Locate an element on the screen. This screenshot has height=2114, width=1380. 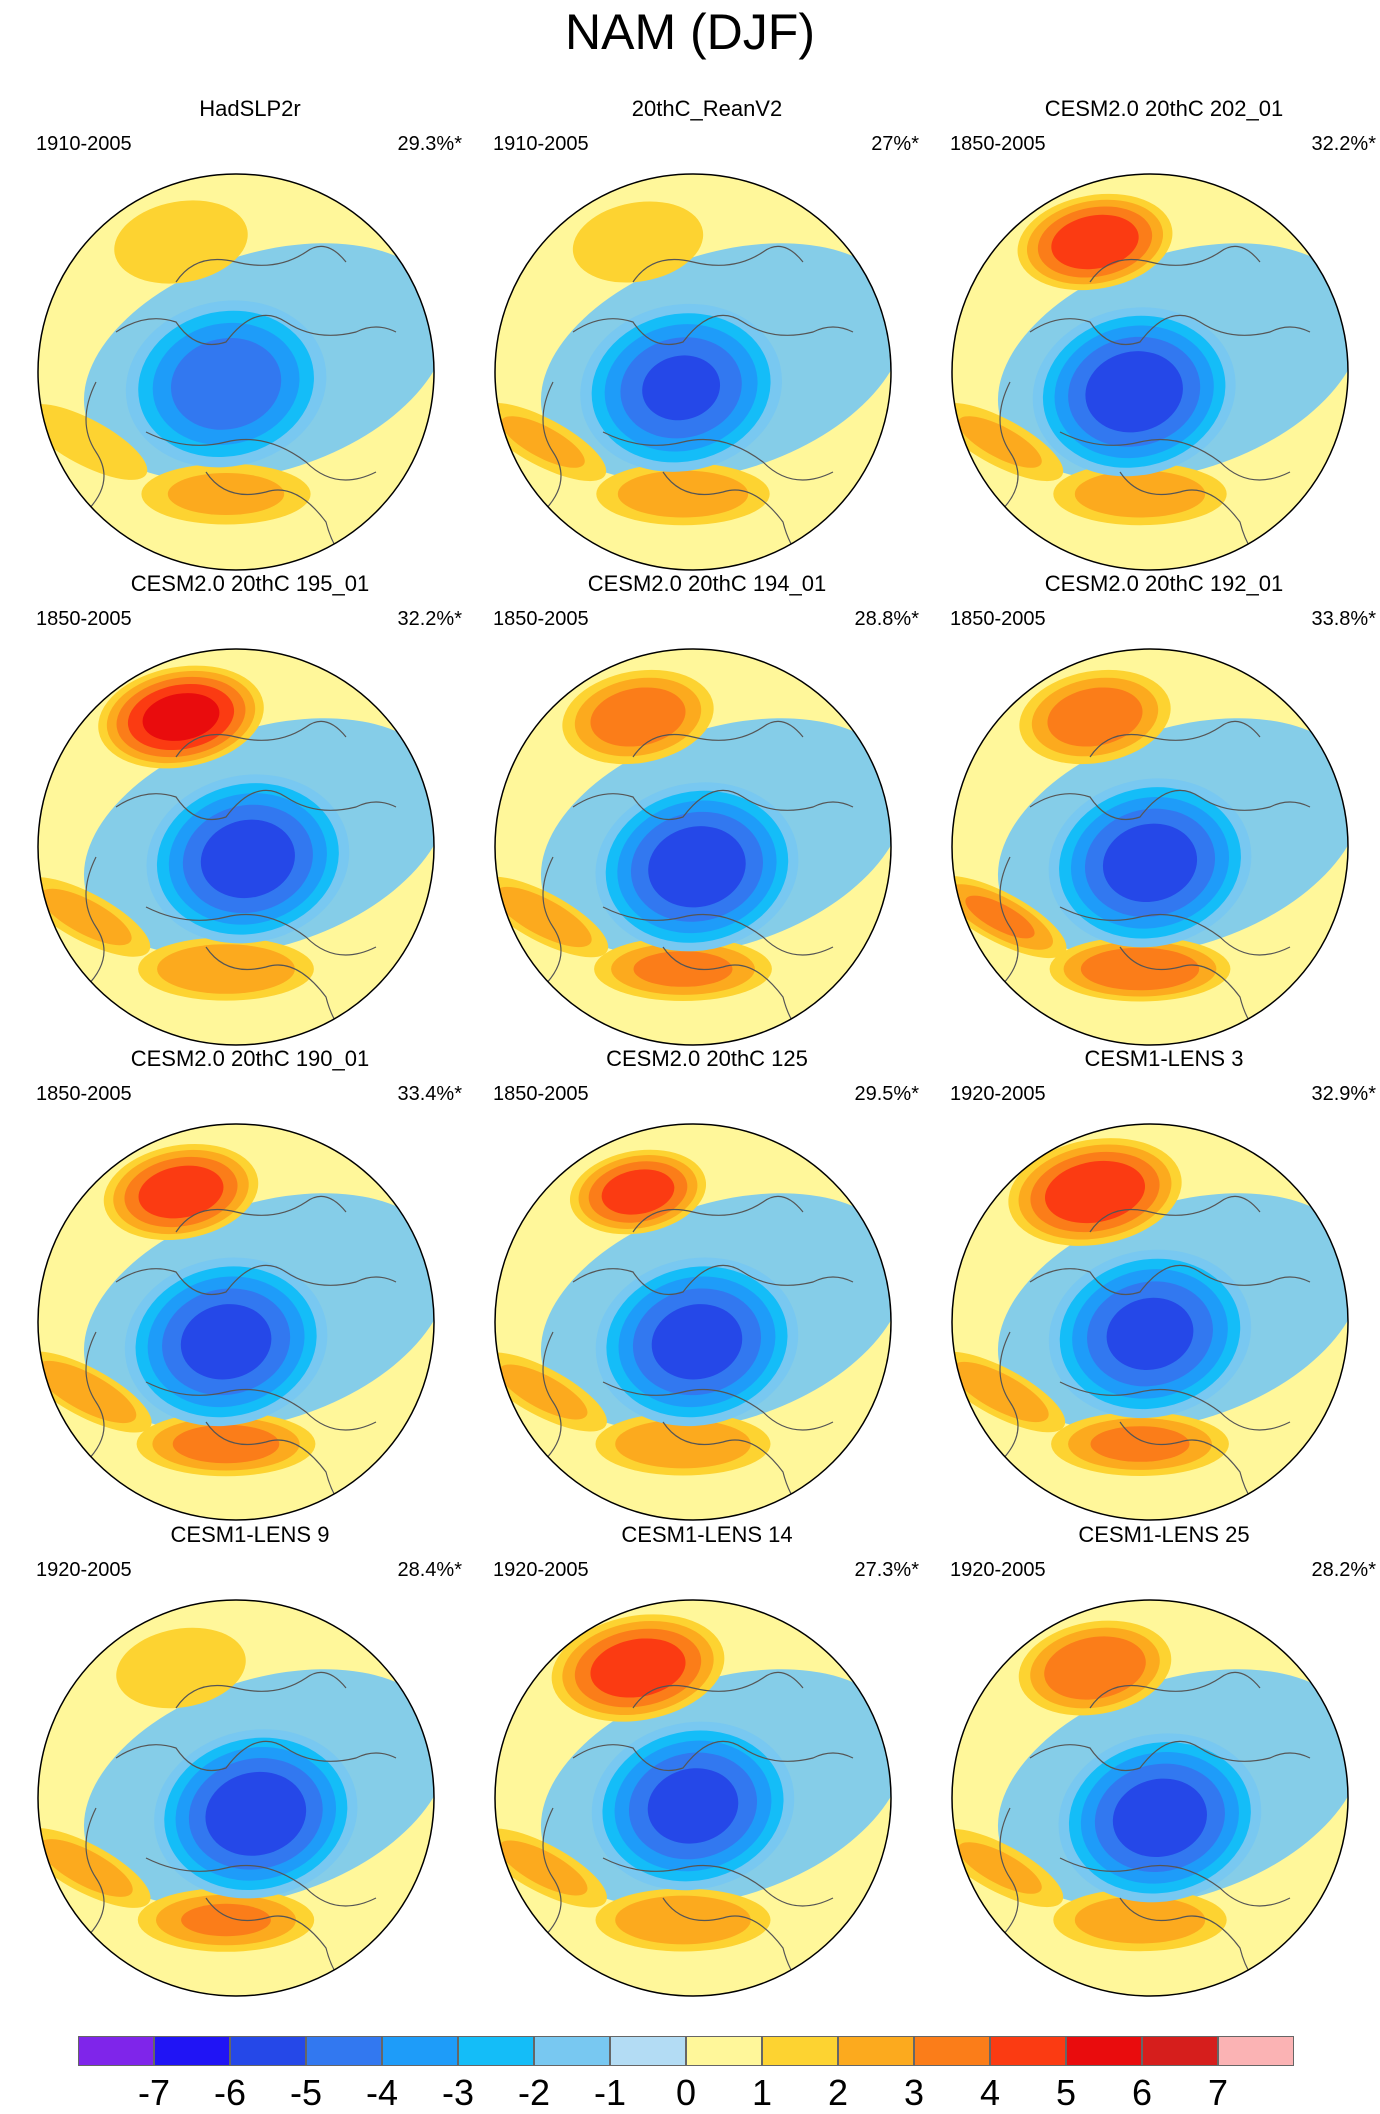
colorbar-tick-label: 5 is located at coordinates (1066, 2092).